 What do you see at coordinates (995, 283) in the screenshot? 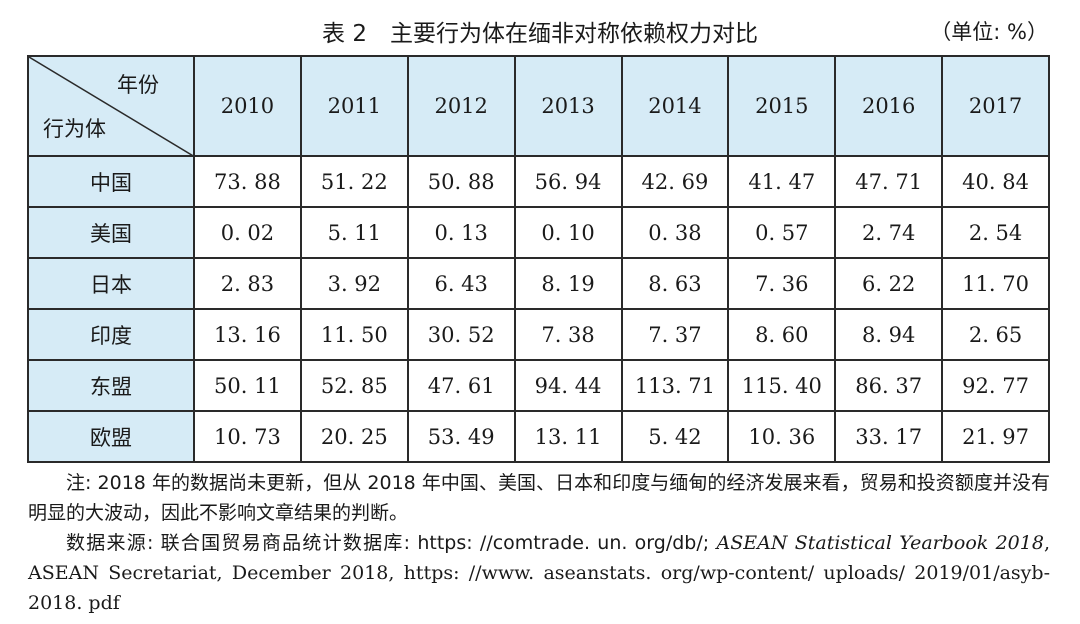
I see `cell: 11. 70` at bounding box center [995, 283].